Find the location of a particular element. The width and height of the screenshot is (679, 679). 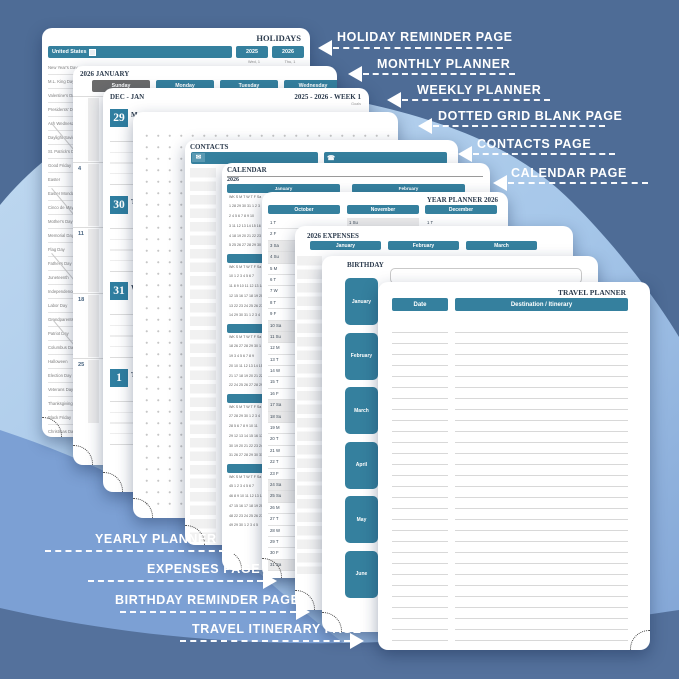

year-column-2026: 2026 is located at coordinates (288, 52).